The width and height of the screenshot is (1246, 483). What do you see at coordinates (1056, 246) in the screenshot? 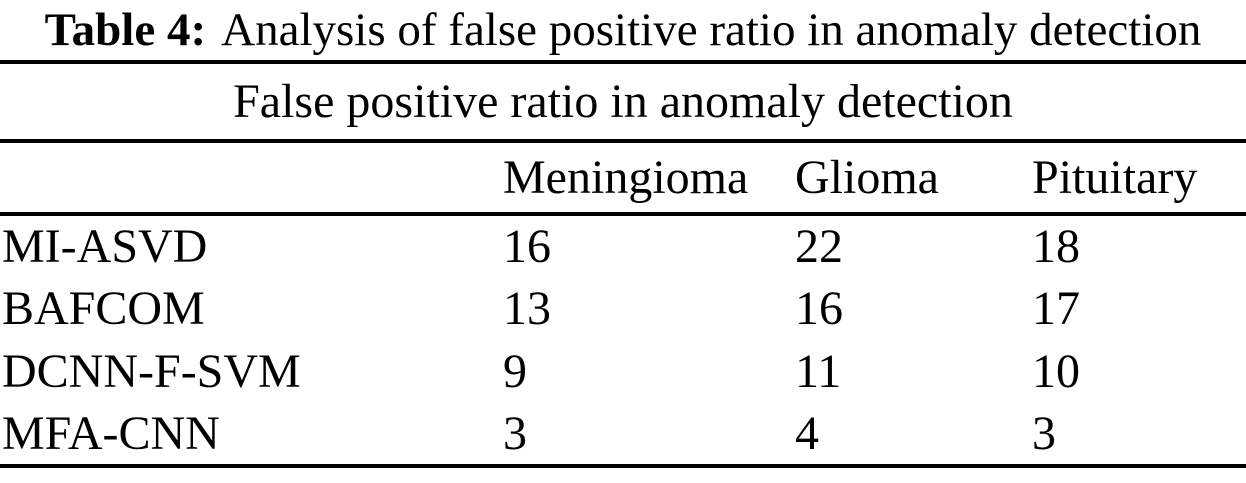
I see `cell-value: 18` at bounding box center [1056, 246].